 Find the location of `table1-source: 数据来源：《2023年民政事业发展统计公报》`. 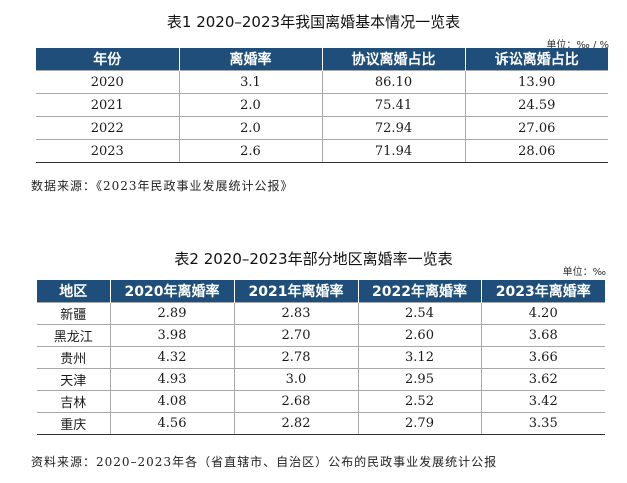

table1-source: 数据来源：《2023年民政事业发展统计公报》 is located at coordinates (162, 186).